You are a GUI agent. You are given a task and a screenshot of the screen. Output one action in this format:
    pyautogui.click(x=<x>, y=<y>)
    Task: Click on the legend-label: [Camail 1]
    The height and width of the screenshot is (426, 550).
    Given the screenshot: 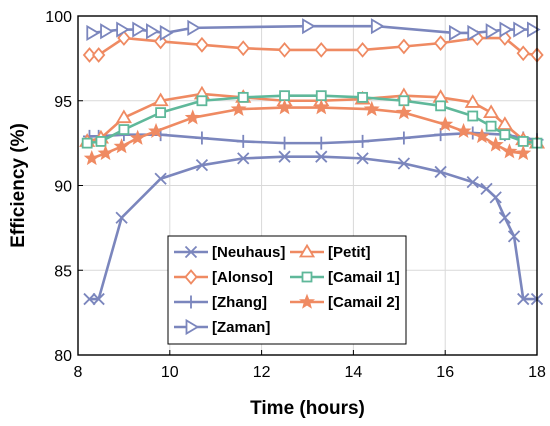 What is the action you would take?
    pyautogui.click(x=364, y=277)
    